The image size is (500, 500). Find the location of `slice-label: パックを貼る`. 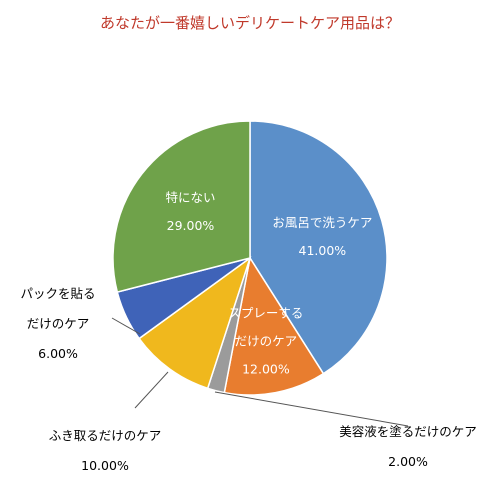

slice-label: パックを貼る is located at coordinates (57, 293).